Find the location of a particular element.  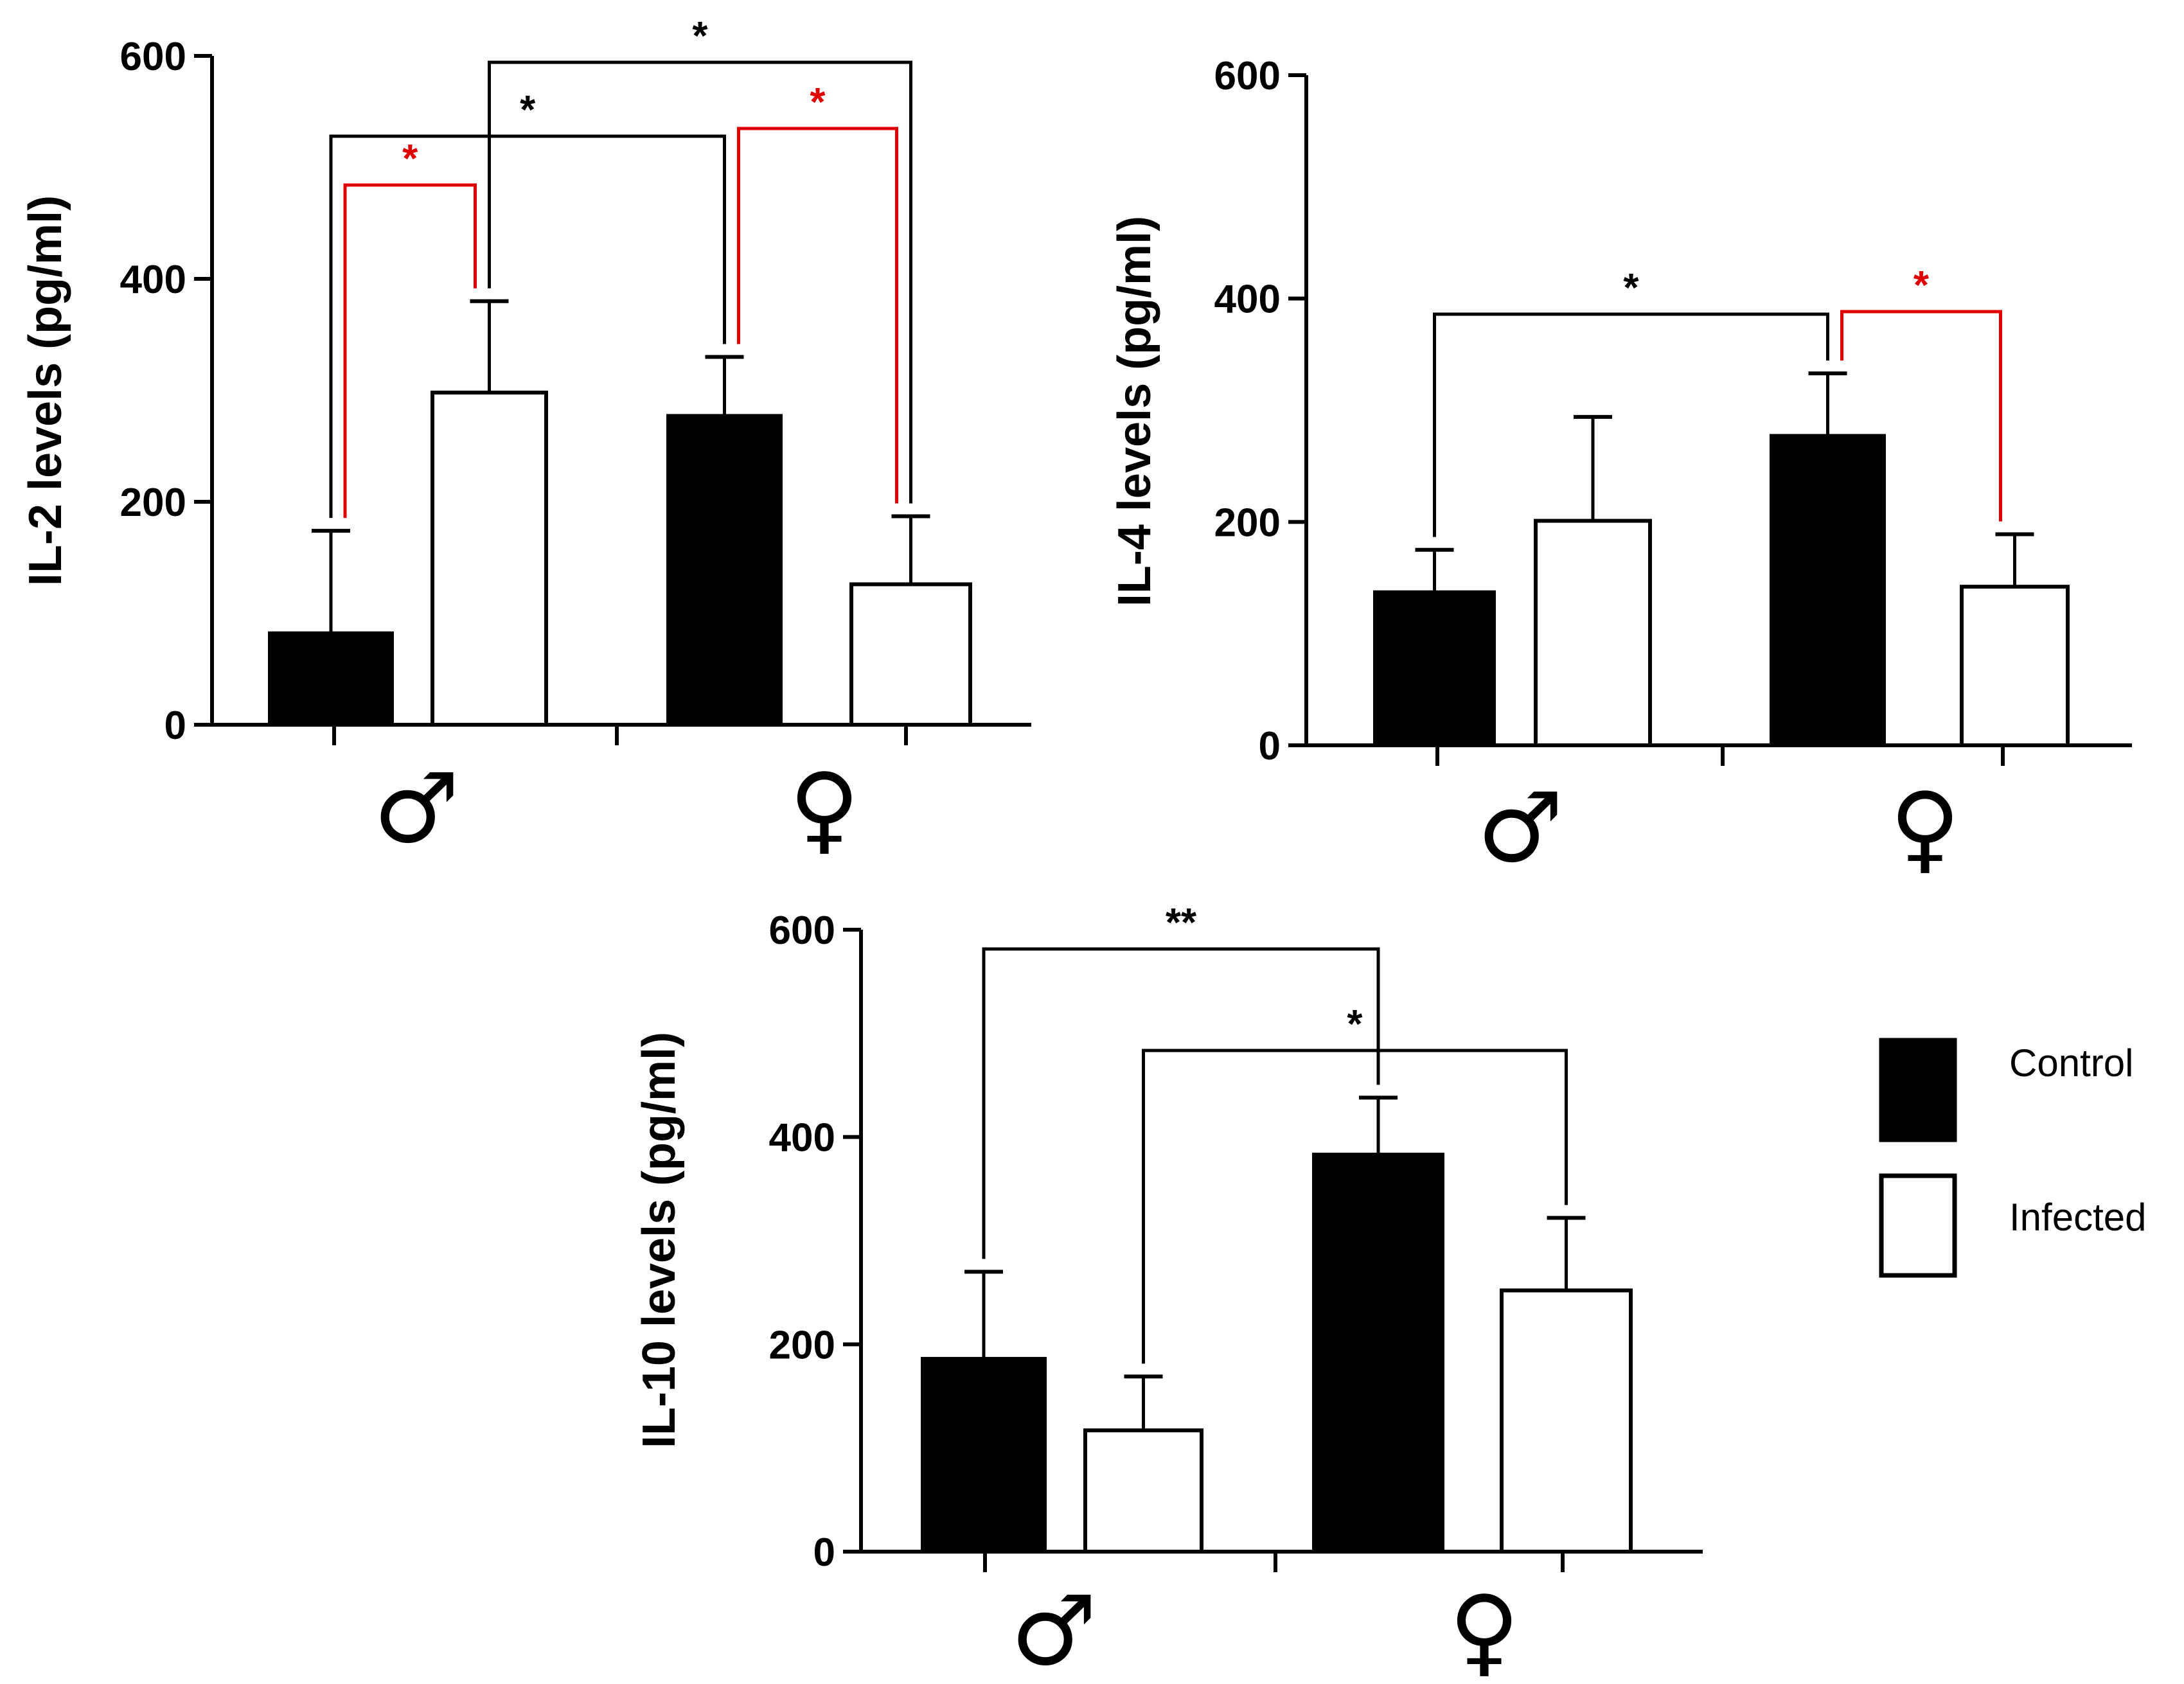

significance-label: ** is located at coordinates (1181, 923).